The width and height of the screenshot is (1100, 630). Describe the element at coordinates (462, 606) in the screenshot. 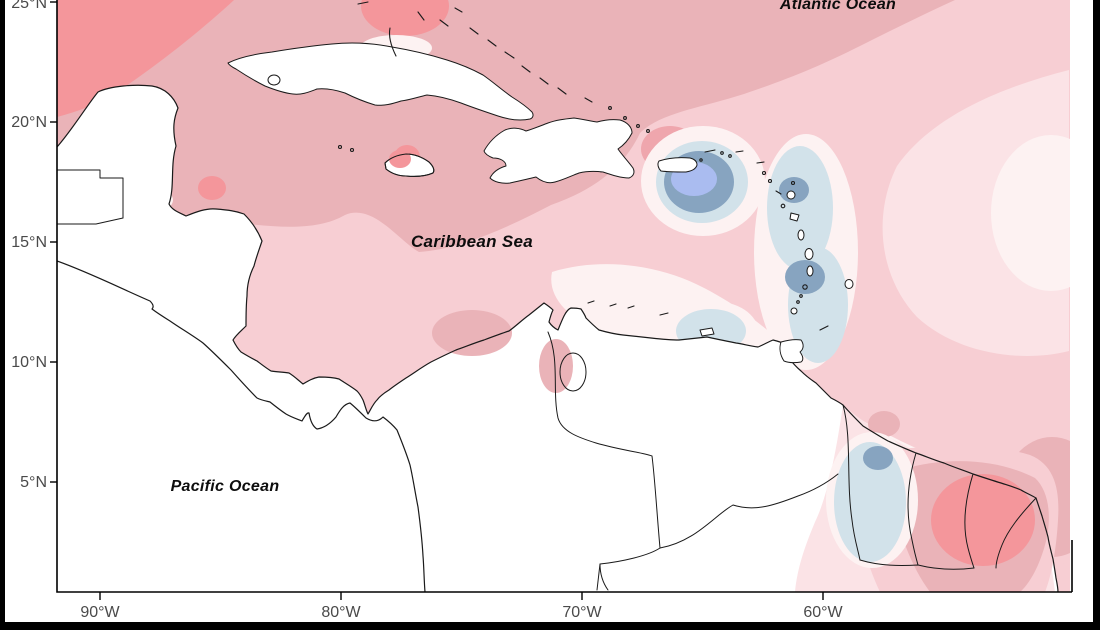

I see `longitude-axis: 90°W 80°W 70°W 60°W` at that location.